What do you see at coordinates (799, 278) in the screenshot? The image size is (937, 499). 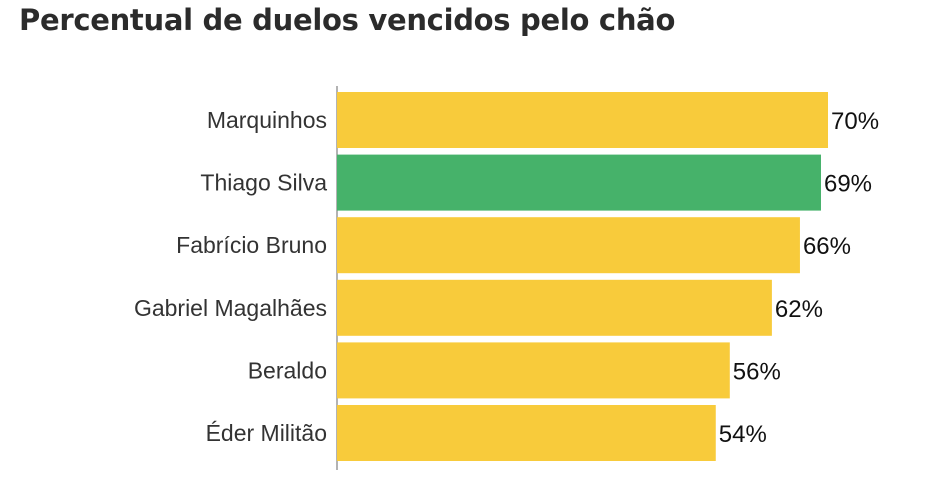 I see `value-labels-group: 70% 69% 66% 62% 56% 54%` at bounding box center [799, 278].